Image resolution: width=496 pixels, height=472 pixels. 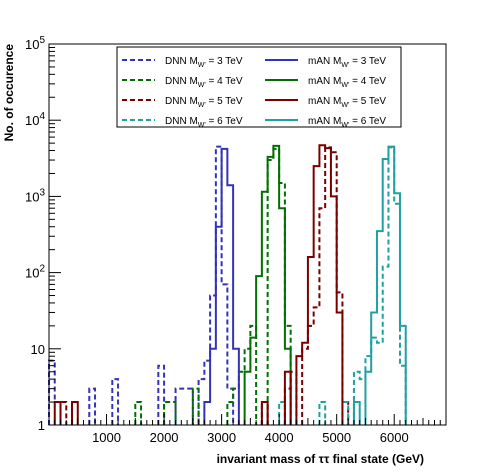 What do you see at coordinates (35, 272) in the screenshot?
I see `y-tick-label: 10²` at bounding box center [35, 272].